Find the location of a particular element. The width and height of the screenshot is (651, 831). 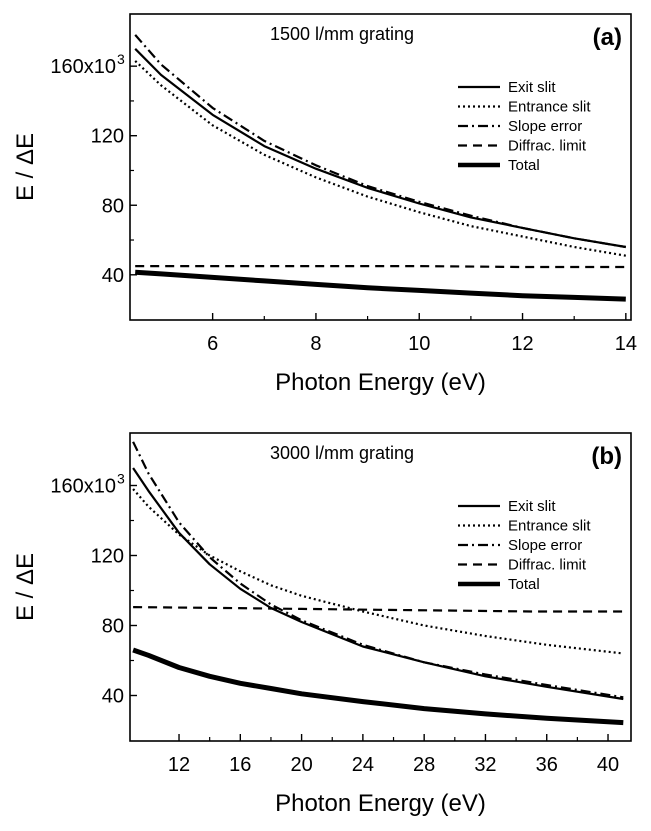

x-tick-label: 20 is located at coordinates (301, 765).